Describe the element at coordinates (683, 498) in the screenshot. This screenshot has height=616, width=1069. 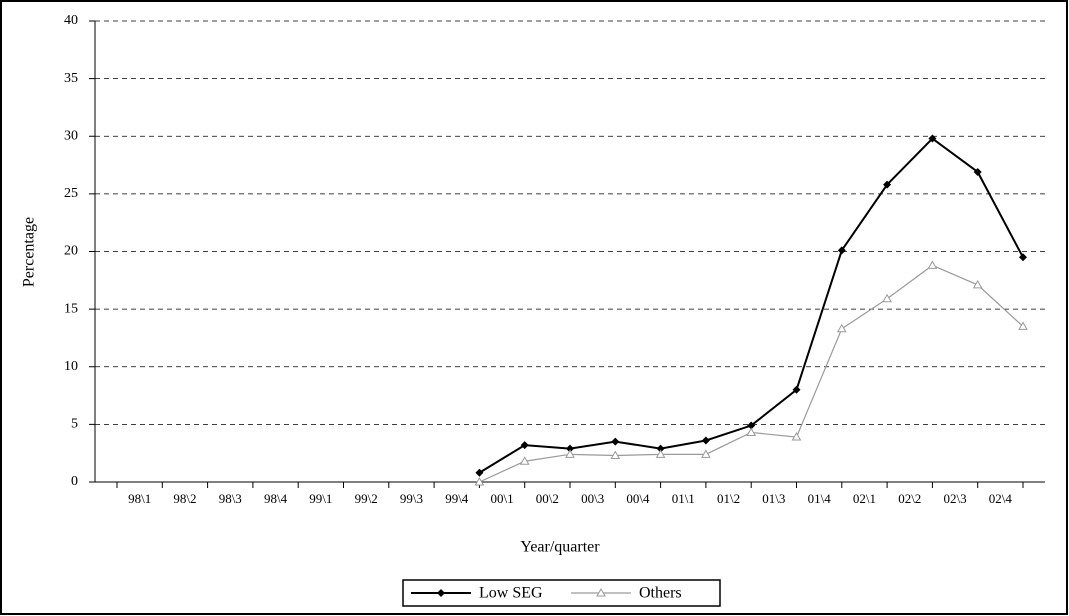
I see `x-tick-label: 01\1` at that location.